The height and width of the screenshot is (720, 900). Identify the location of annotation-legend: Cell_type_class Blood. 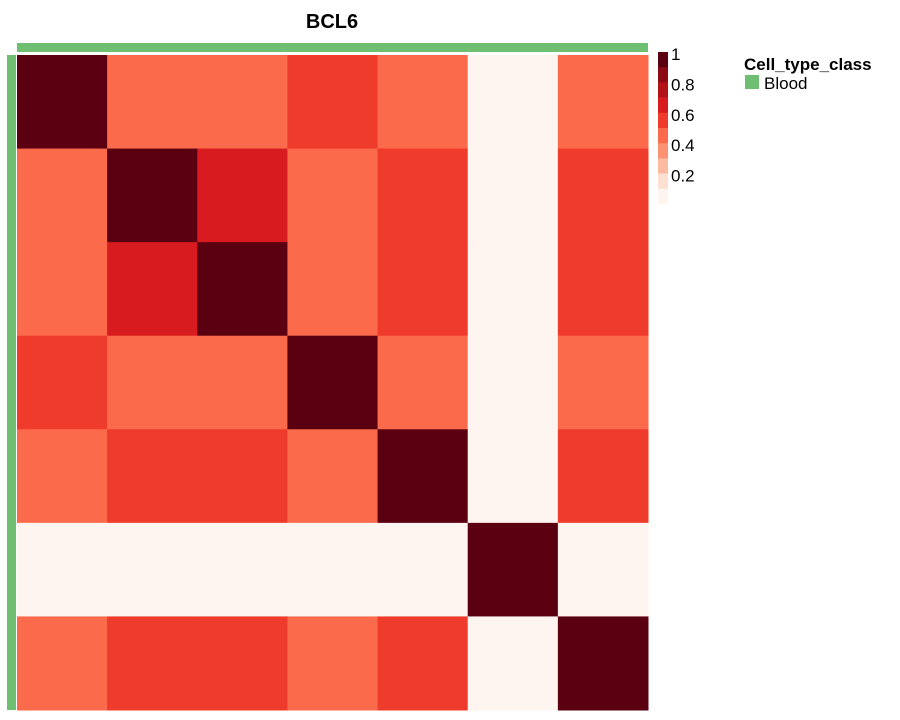
(808, 74).